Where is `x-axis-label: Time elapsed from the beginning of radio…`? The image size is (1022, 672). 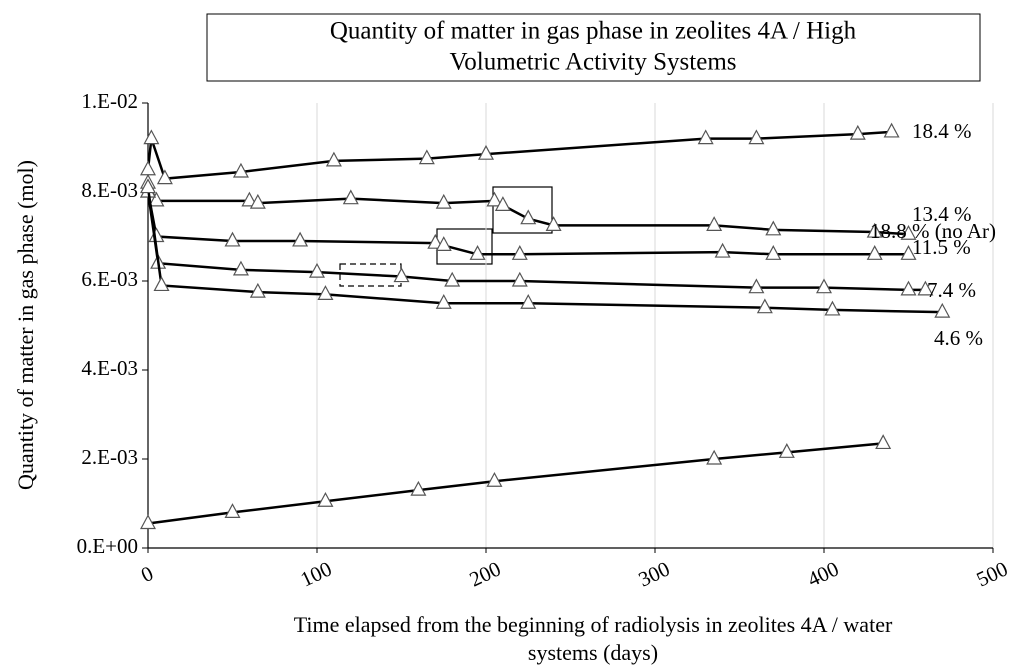 x-axis-label: Time elapsed from the beginning of radio… is located at coordinates (593, 624).